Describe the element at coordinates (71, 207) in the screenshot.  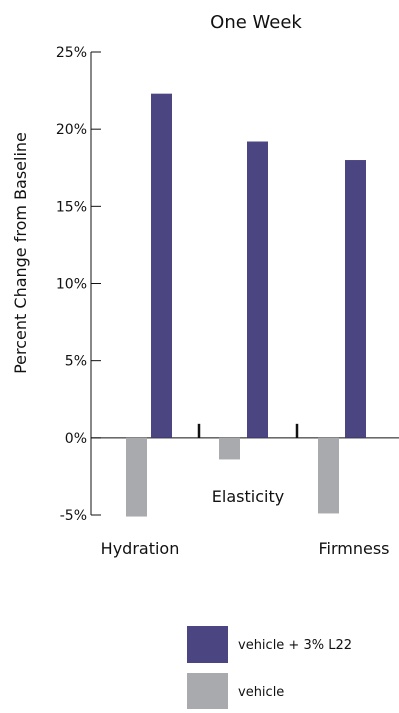
I see `y-tick-label: 15%` at that location.